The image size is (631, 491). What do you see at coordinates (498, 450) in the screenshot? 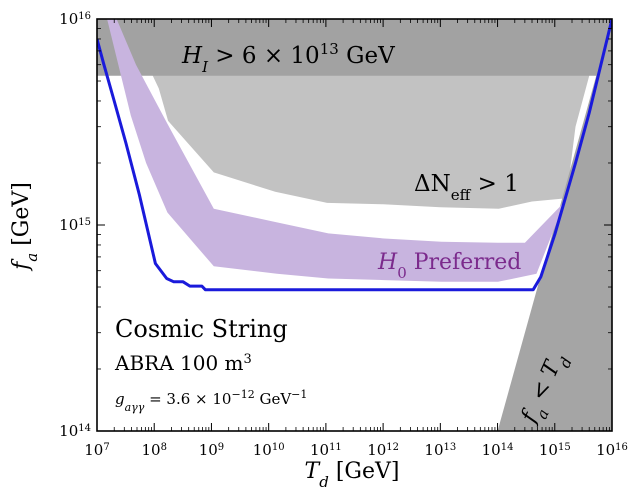
I see `x-tick-label: 1014` at bounding box center [498, 450].